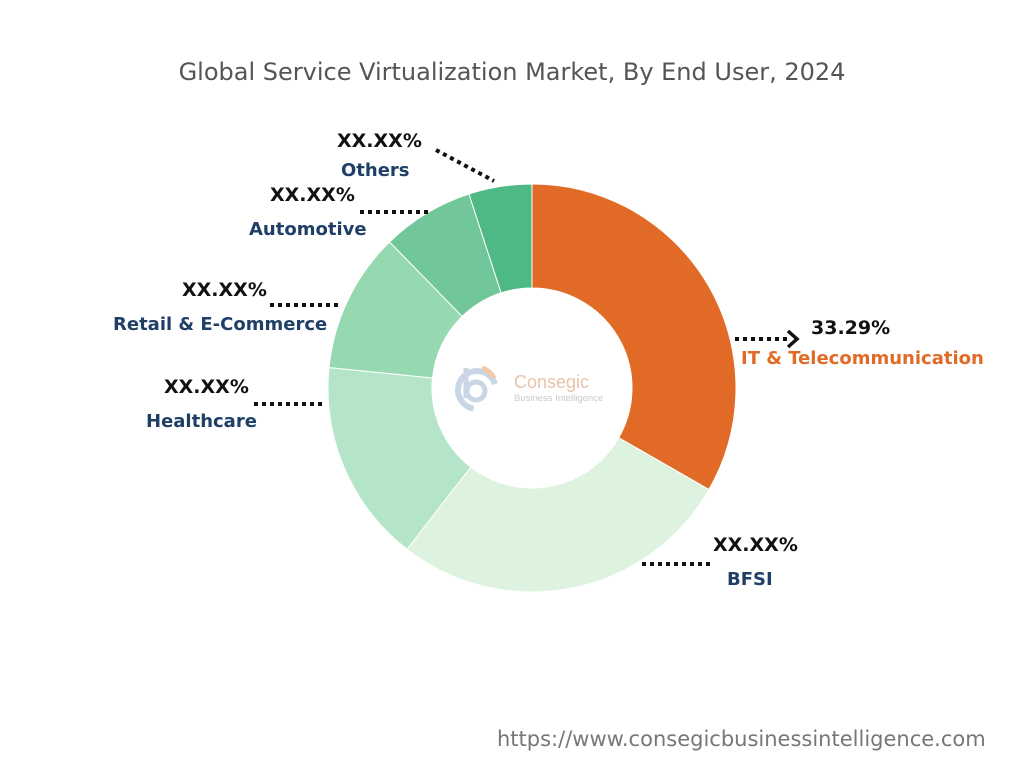 The image size is (1024, 768). What do you see at coordinates (312, 195) in the screenshot?
I see `data-label-automotive: XX.XX%` at bounding box center [312, 195].